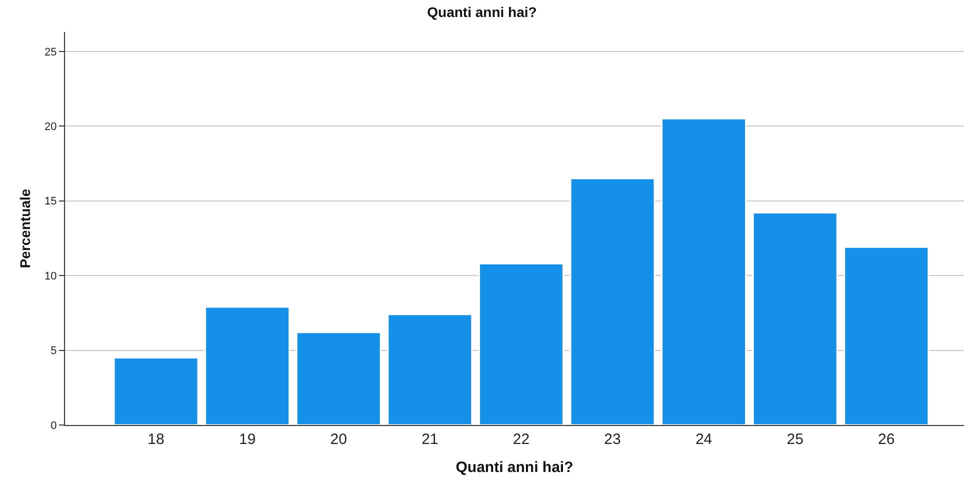  Describe the element at coordinates (703, 439) in the screenshot. I see `x-tick-label: 24` at that location.